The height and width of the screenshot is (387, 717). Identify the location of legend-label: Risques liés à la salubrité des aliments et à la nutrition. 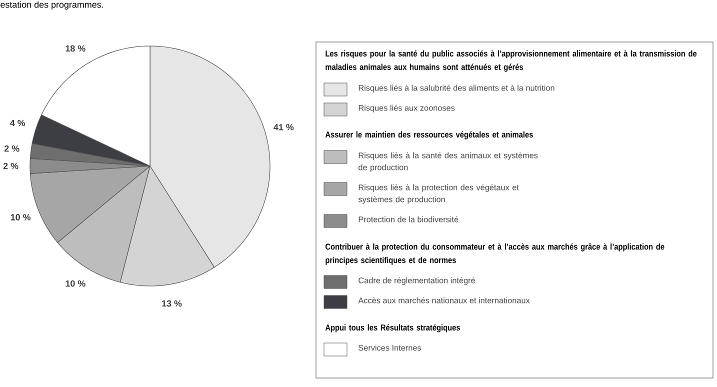
(456, 88).